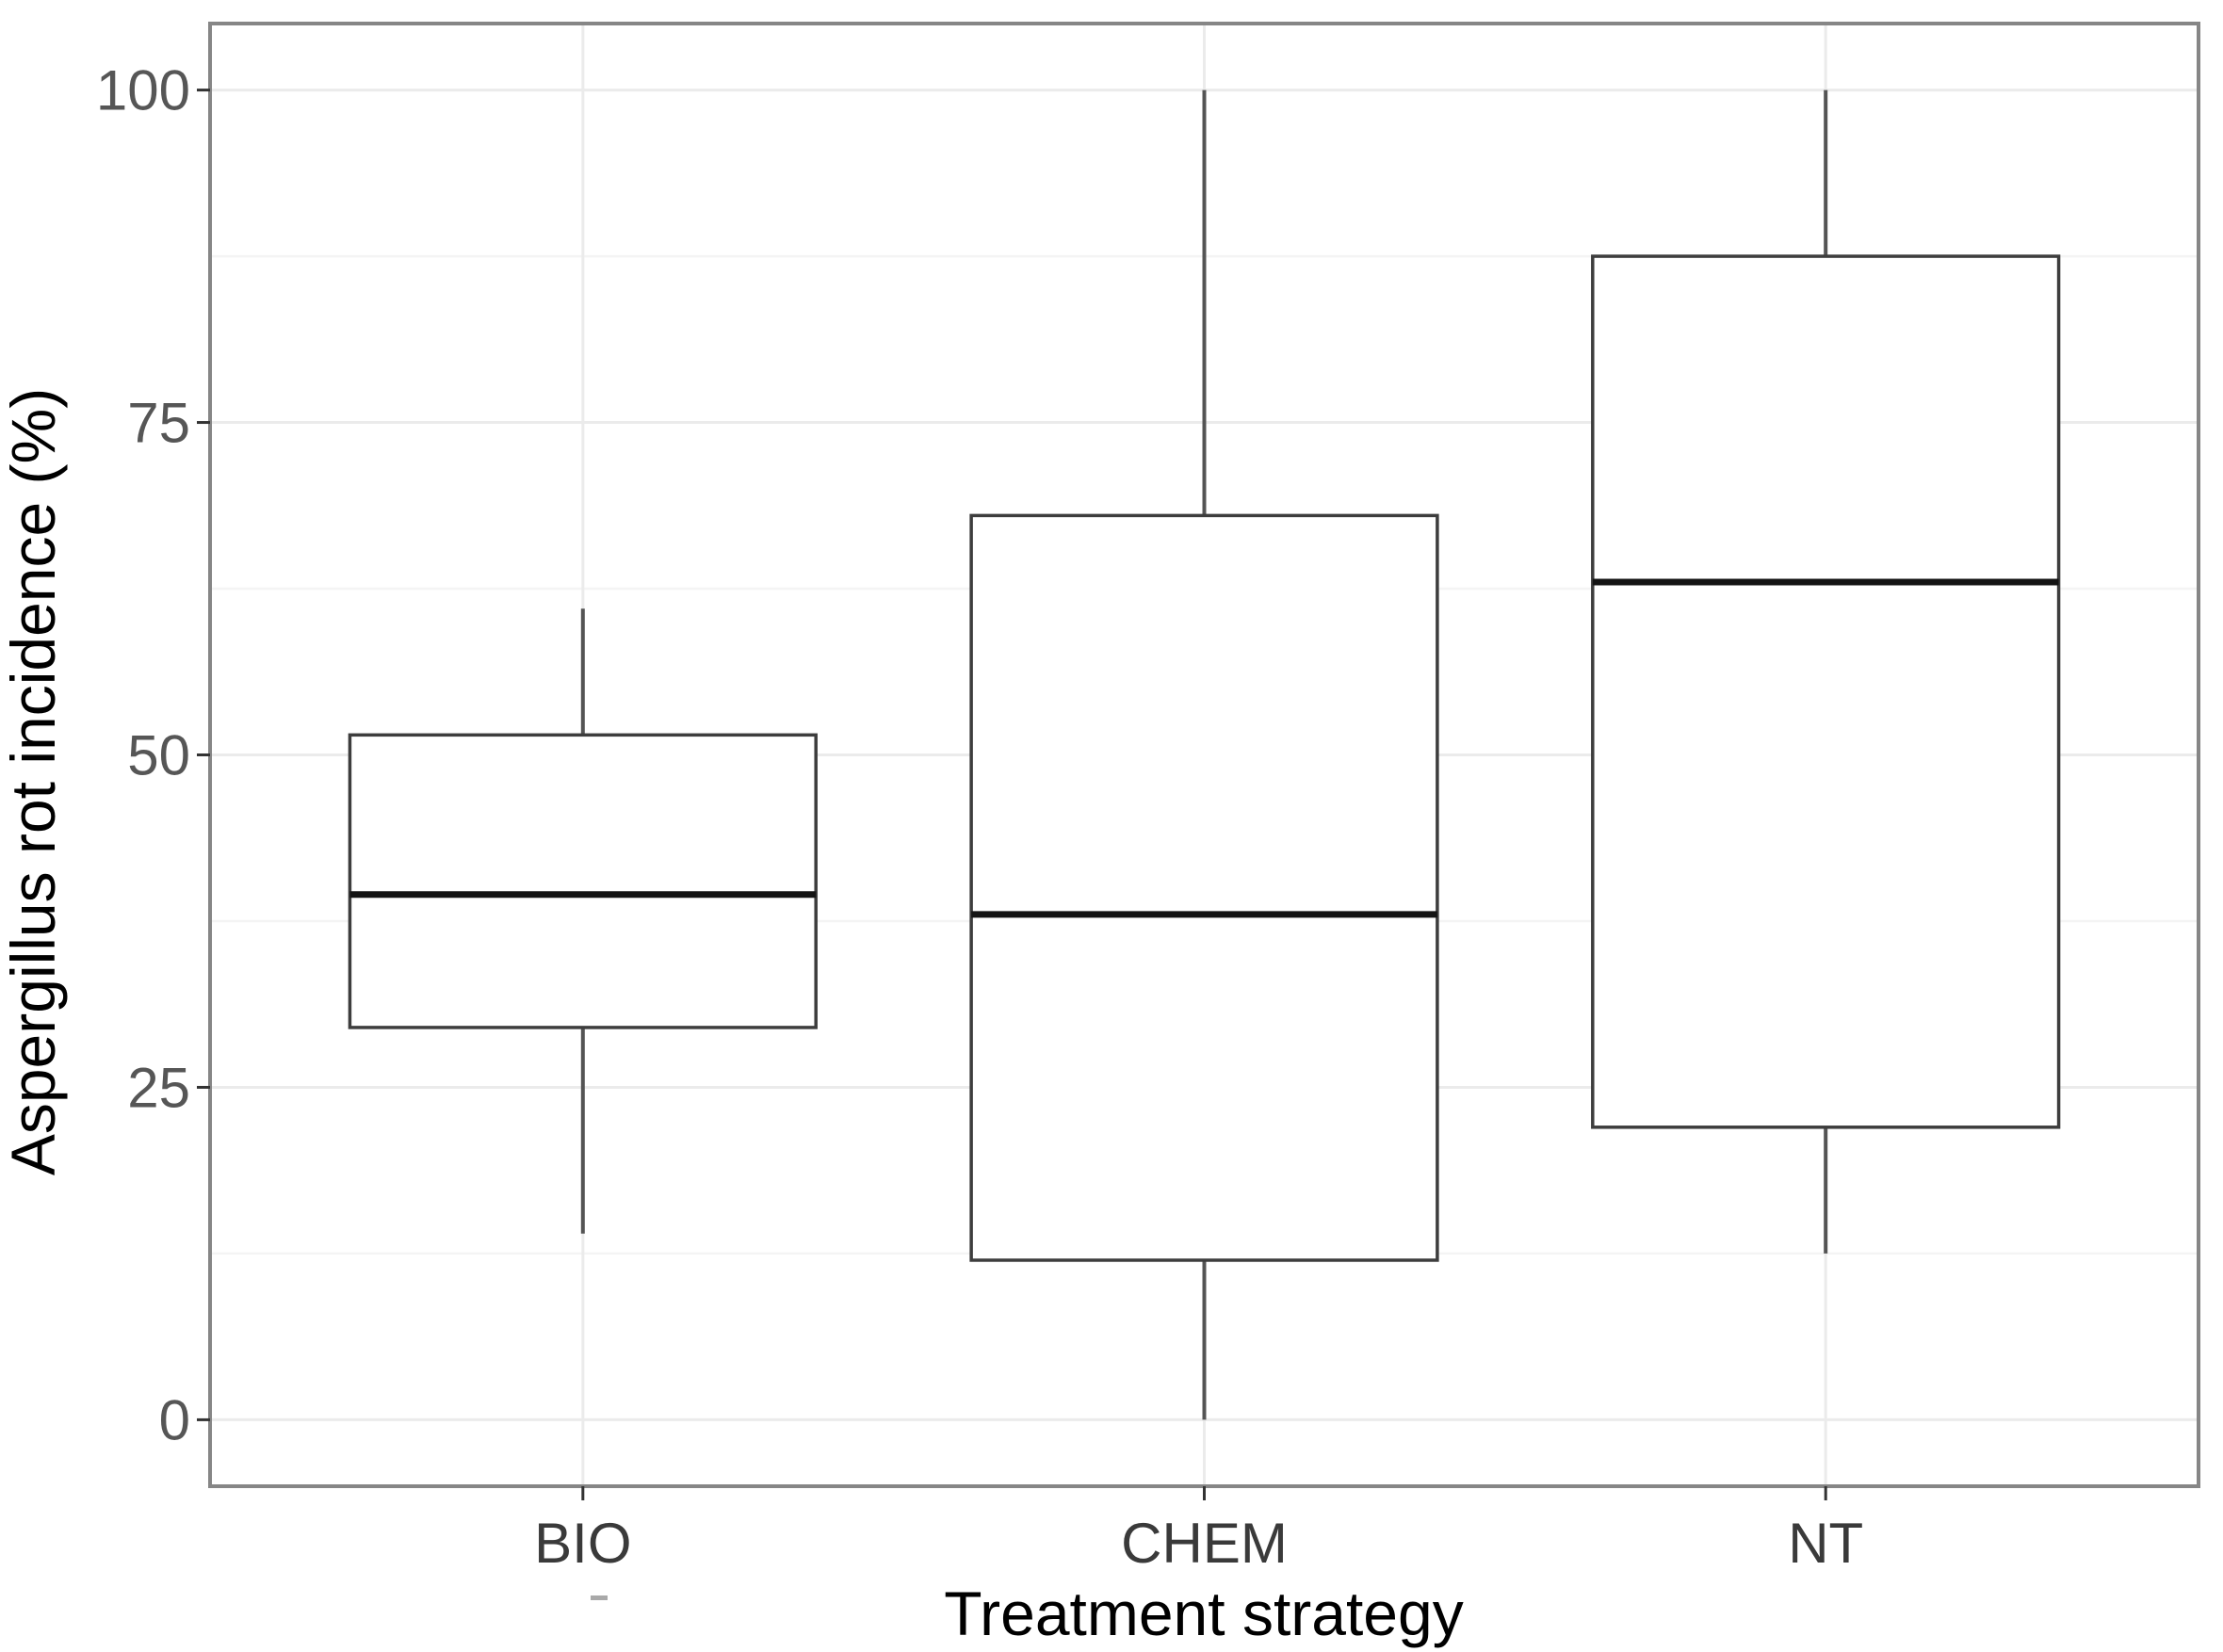  What do you see at coordinates (158, 755) in the screenshot?
I see `y-tick-label: 50` at bounding box center [158, 755].